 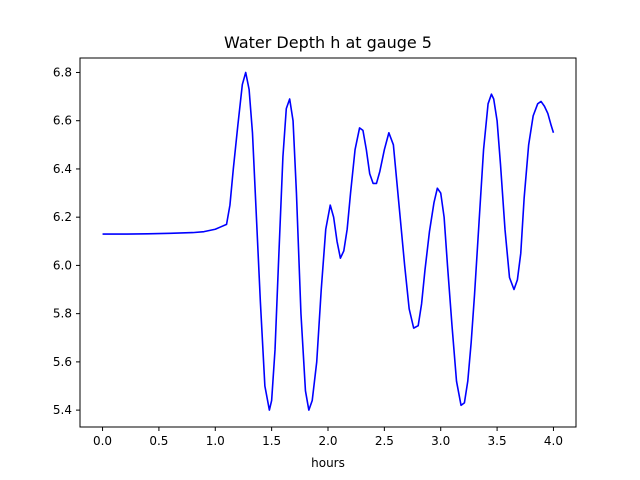 I want to click on x-tick-label: 0.0, so click(x=102, y=441).